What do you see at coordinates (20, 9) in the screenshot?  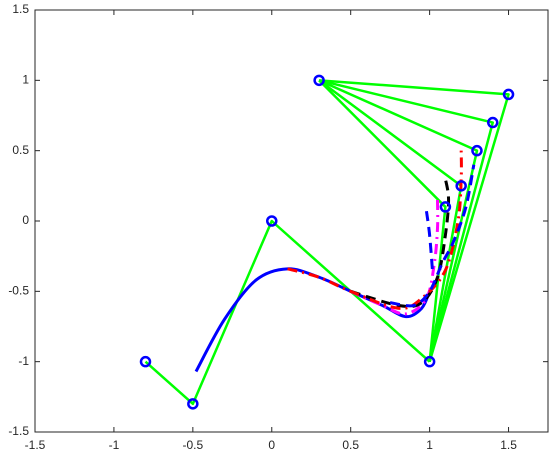 I see `y-tick-label: 1.5` at bounding box center [20, 9].